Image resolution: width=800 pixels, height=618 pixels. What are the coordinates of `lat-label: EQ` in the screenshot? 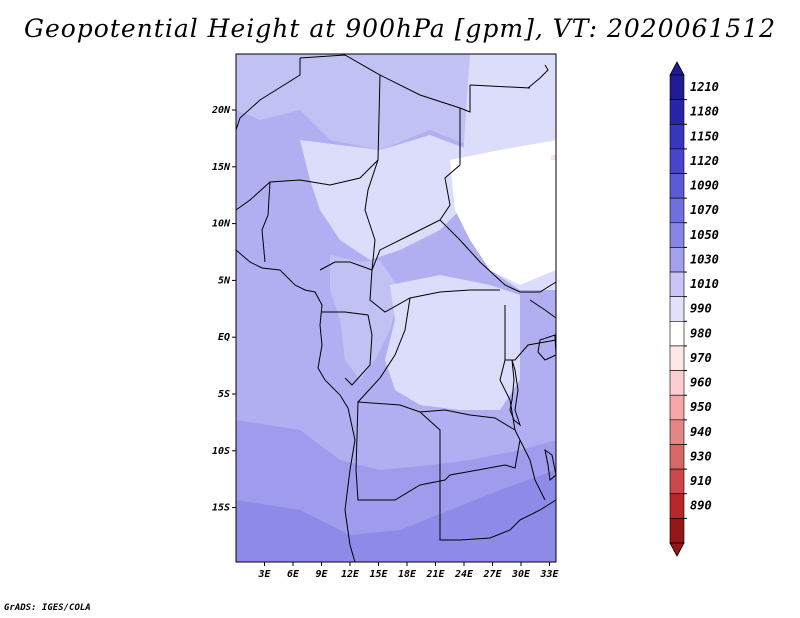 It's located at (224, 337).